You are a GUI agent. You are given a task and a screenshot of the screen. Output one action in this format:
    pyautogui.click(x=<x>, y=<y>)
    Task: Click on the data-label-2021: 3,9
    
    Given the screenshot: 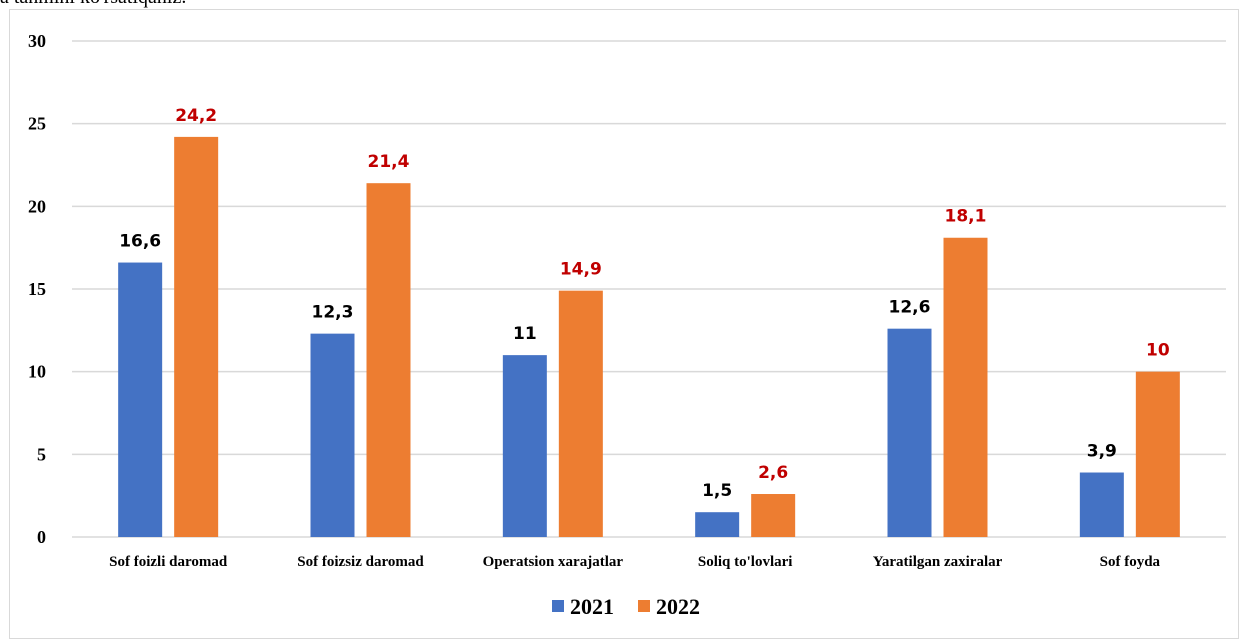 What is the action you would take?
    pyautogui.click(x=1102, y=452)
    